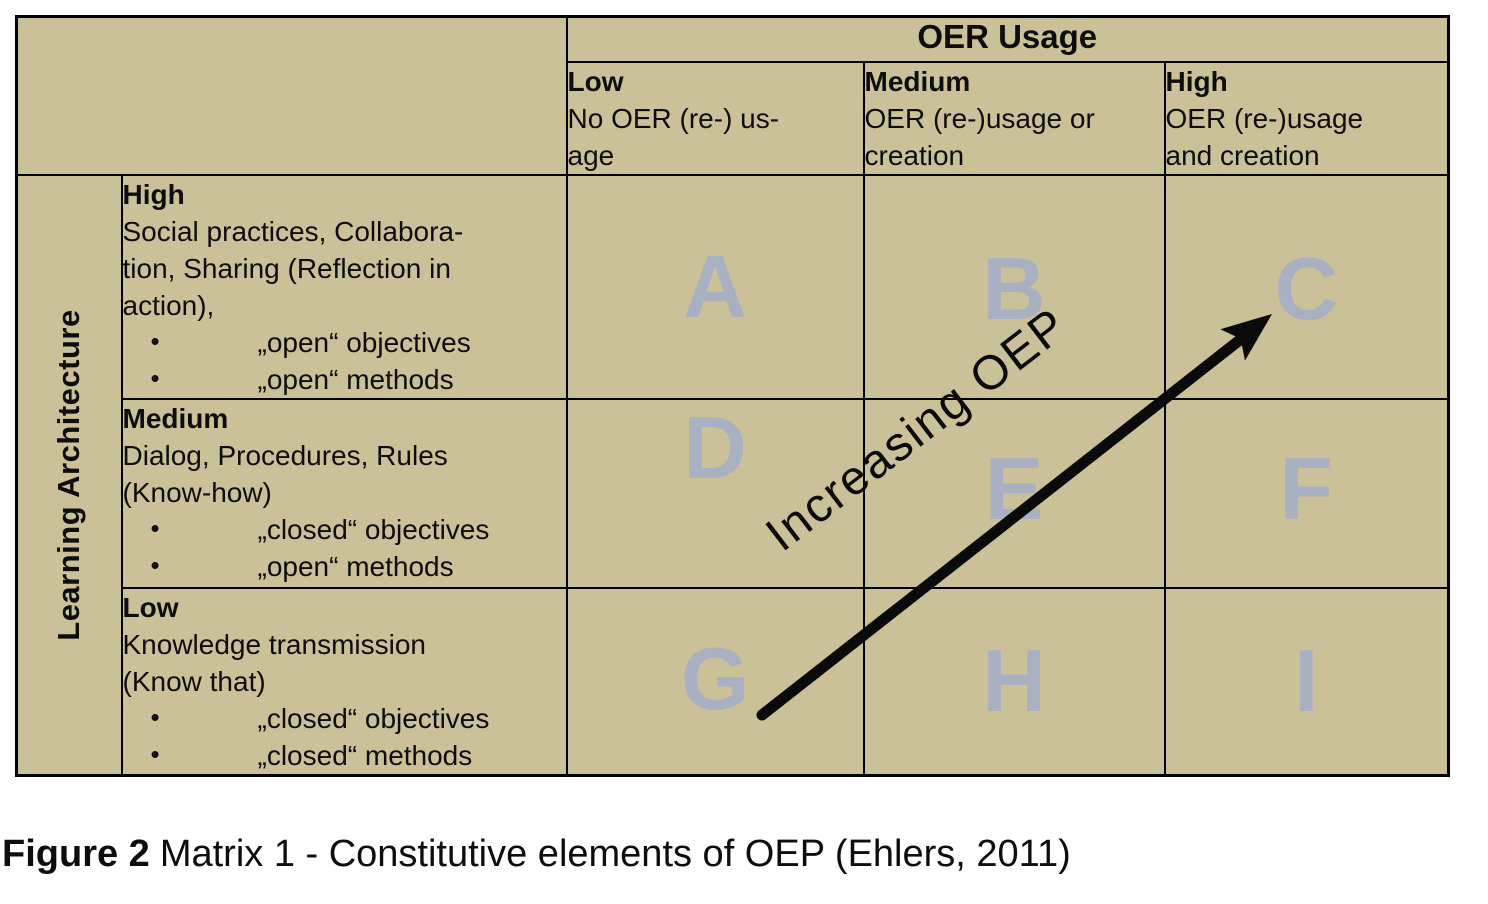 Image resolution: width=1488 pixels, height=904 pixels. What do you see at coordinates (153, 194) in the screenshot?
I see `row-level-high: High` at bounding box center [153, 194].